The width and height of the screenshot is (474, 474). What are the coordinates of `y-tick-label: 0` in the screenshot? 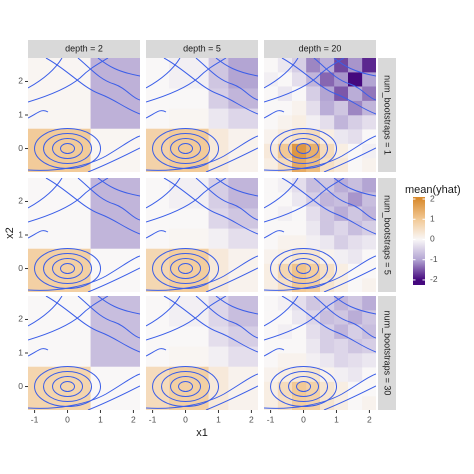 It's located at (20, 268).